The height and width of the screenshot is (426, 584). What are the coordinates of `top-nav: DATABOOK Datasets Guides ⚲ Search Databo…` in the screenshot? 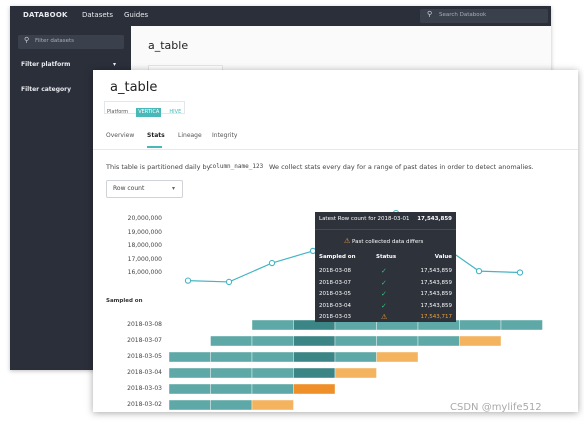 It's located at (280, 16).